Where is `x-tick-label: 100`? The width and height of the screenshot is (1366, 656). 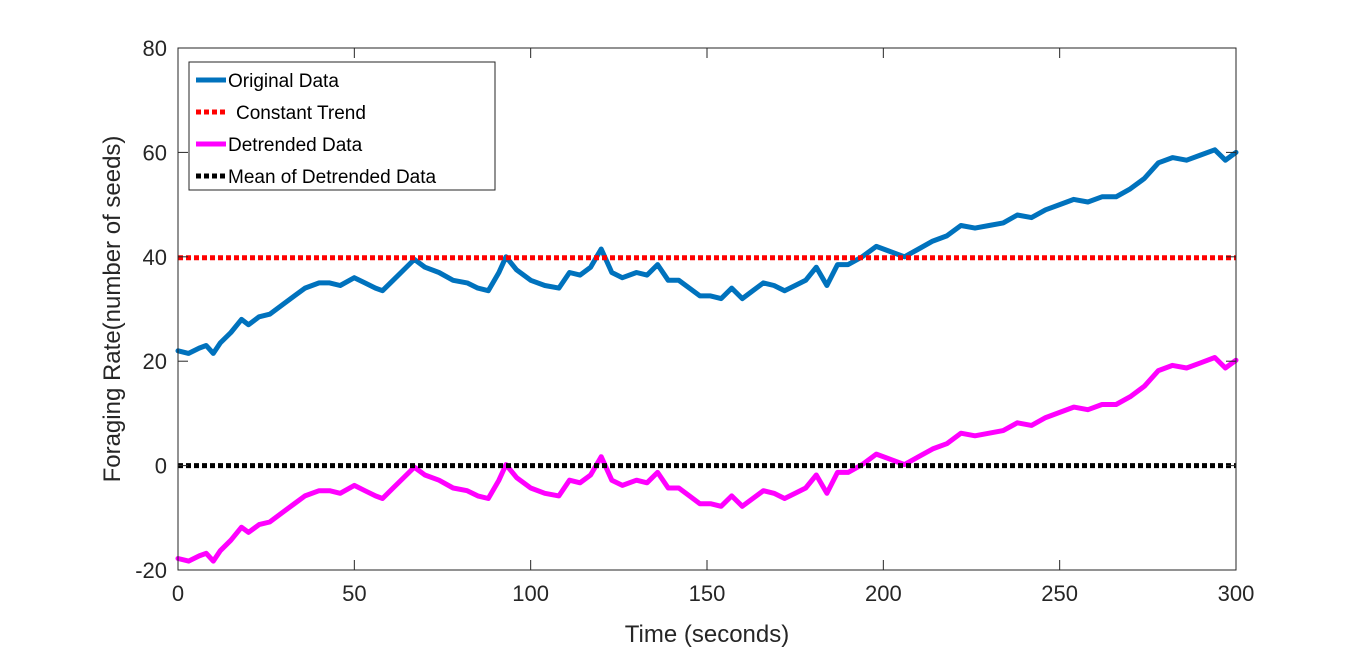
x-tick-label: 100 is located at coordinates (530, 593).